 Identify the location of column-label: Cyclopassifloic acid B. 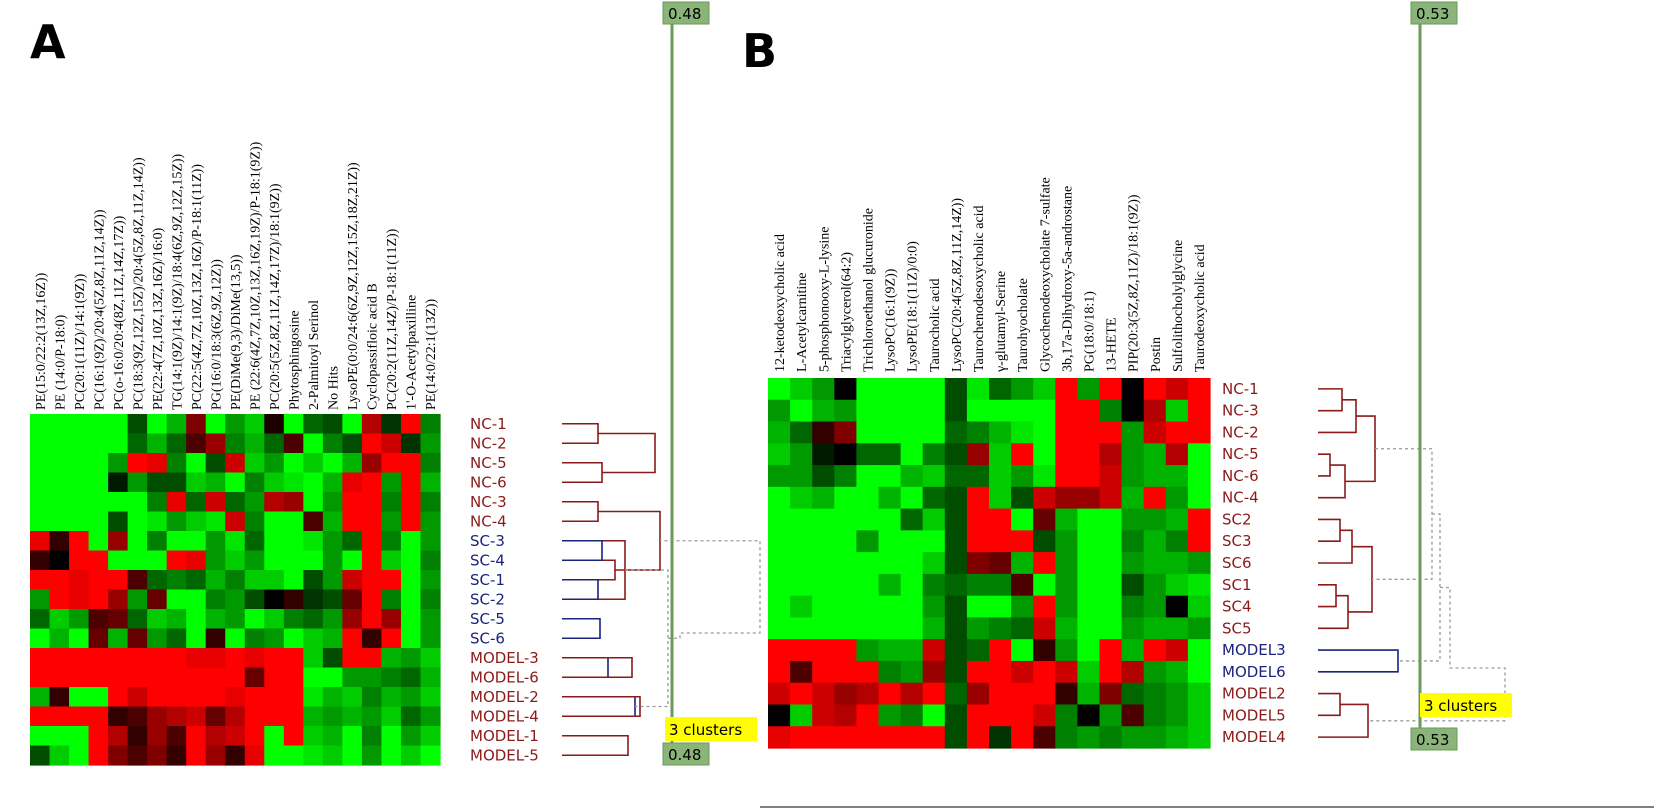
(373, 346).